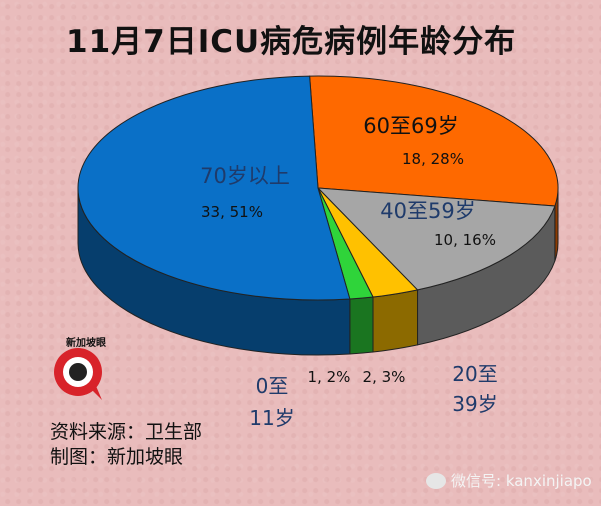  What do you see at coordinates (271, 418) in the screenshot?
I see `label-0-11-line2: 11岁` at bounding box center [271, 418].